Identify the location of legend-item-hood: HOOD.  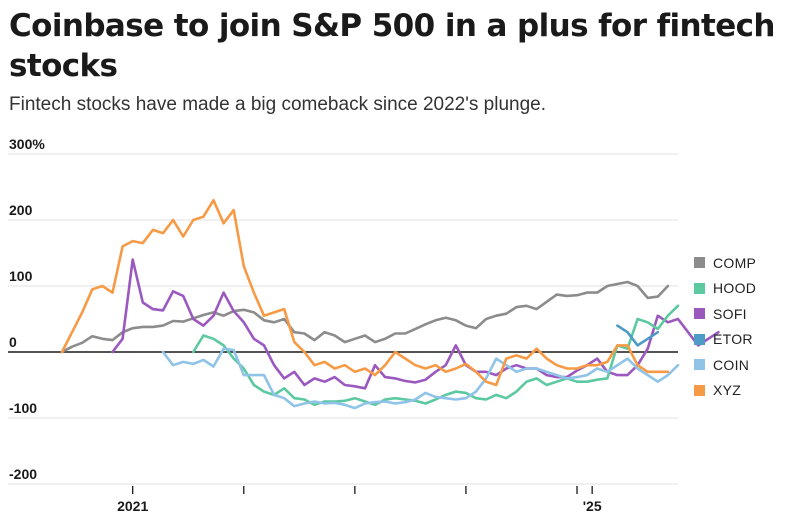
(725, 289).